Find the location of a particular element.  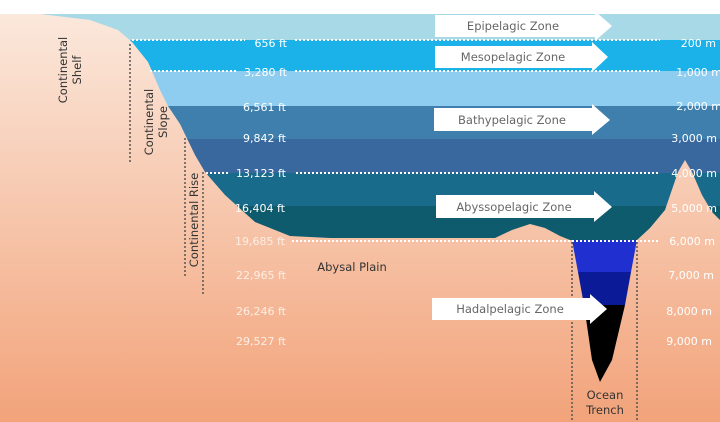

zone-abyssopelagic: Abyssopelagic Zone is located at coordinates (524, 206).